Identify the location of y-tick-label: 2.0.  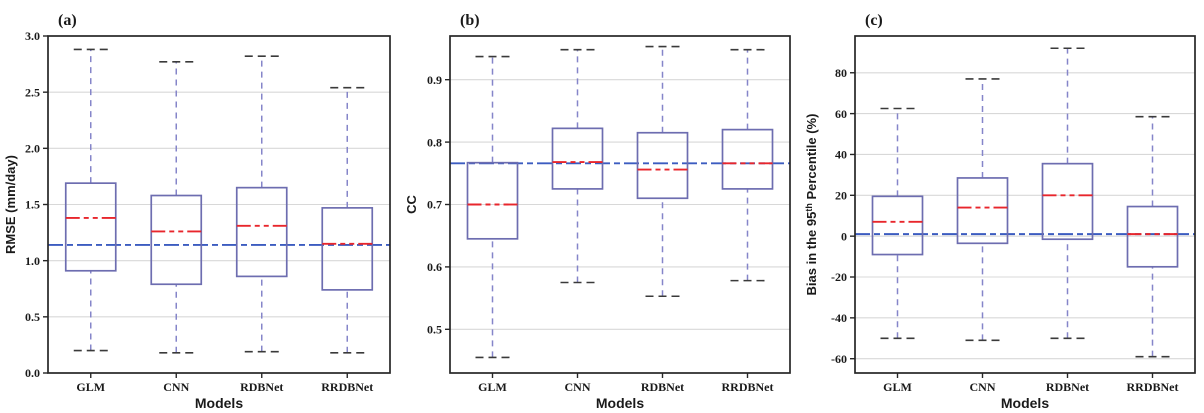
(32, 149).